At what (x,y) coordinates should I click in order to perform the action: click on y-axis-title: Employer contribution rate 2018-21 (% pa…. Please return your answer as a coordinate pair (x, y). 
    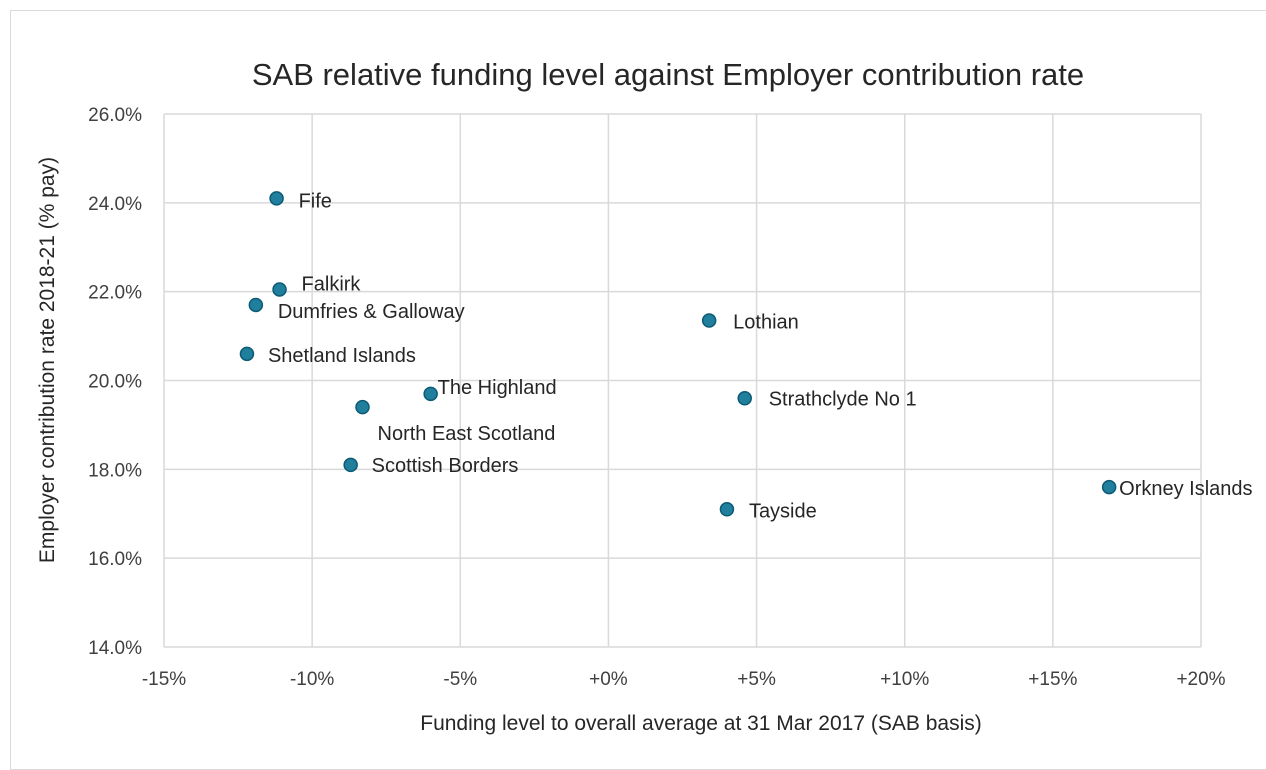
    Looking at the image, I should click on (47, 360).